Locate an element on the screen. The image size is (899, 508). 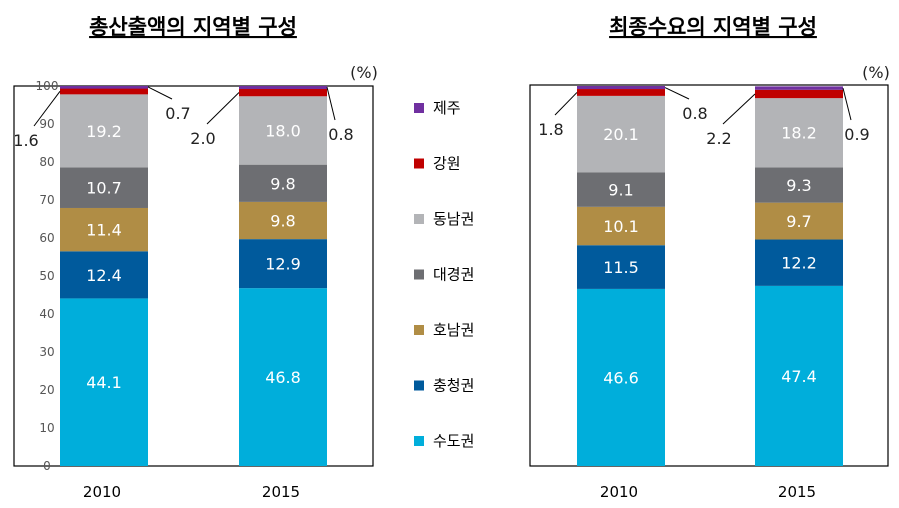
y-tick-label: 40 is located at coordinates (46, 314).